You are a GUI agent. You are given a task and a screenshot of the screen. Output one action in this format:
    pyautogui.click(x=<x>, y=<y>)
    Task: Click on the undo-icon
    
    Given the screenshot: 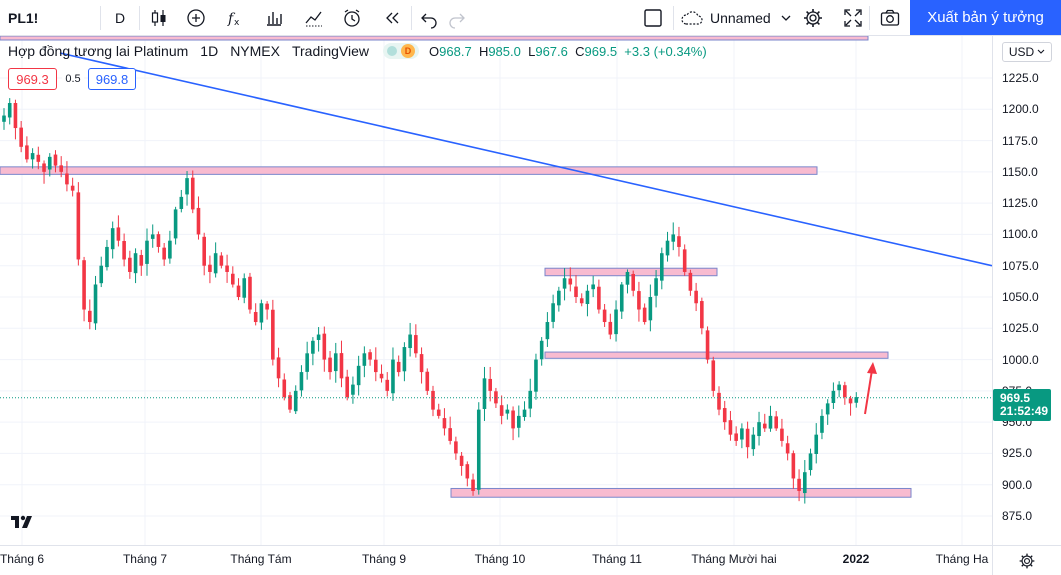 What is the action you would take?
    pyautogui.click(x=429, y=17)
    